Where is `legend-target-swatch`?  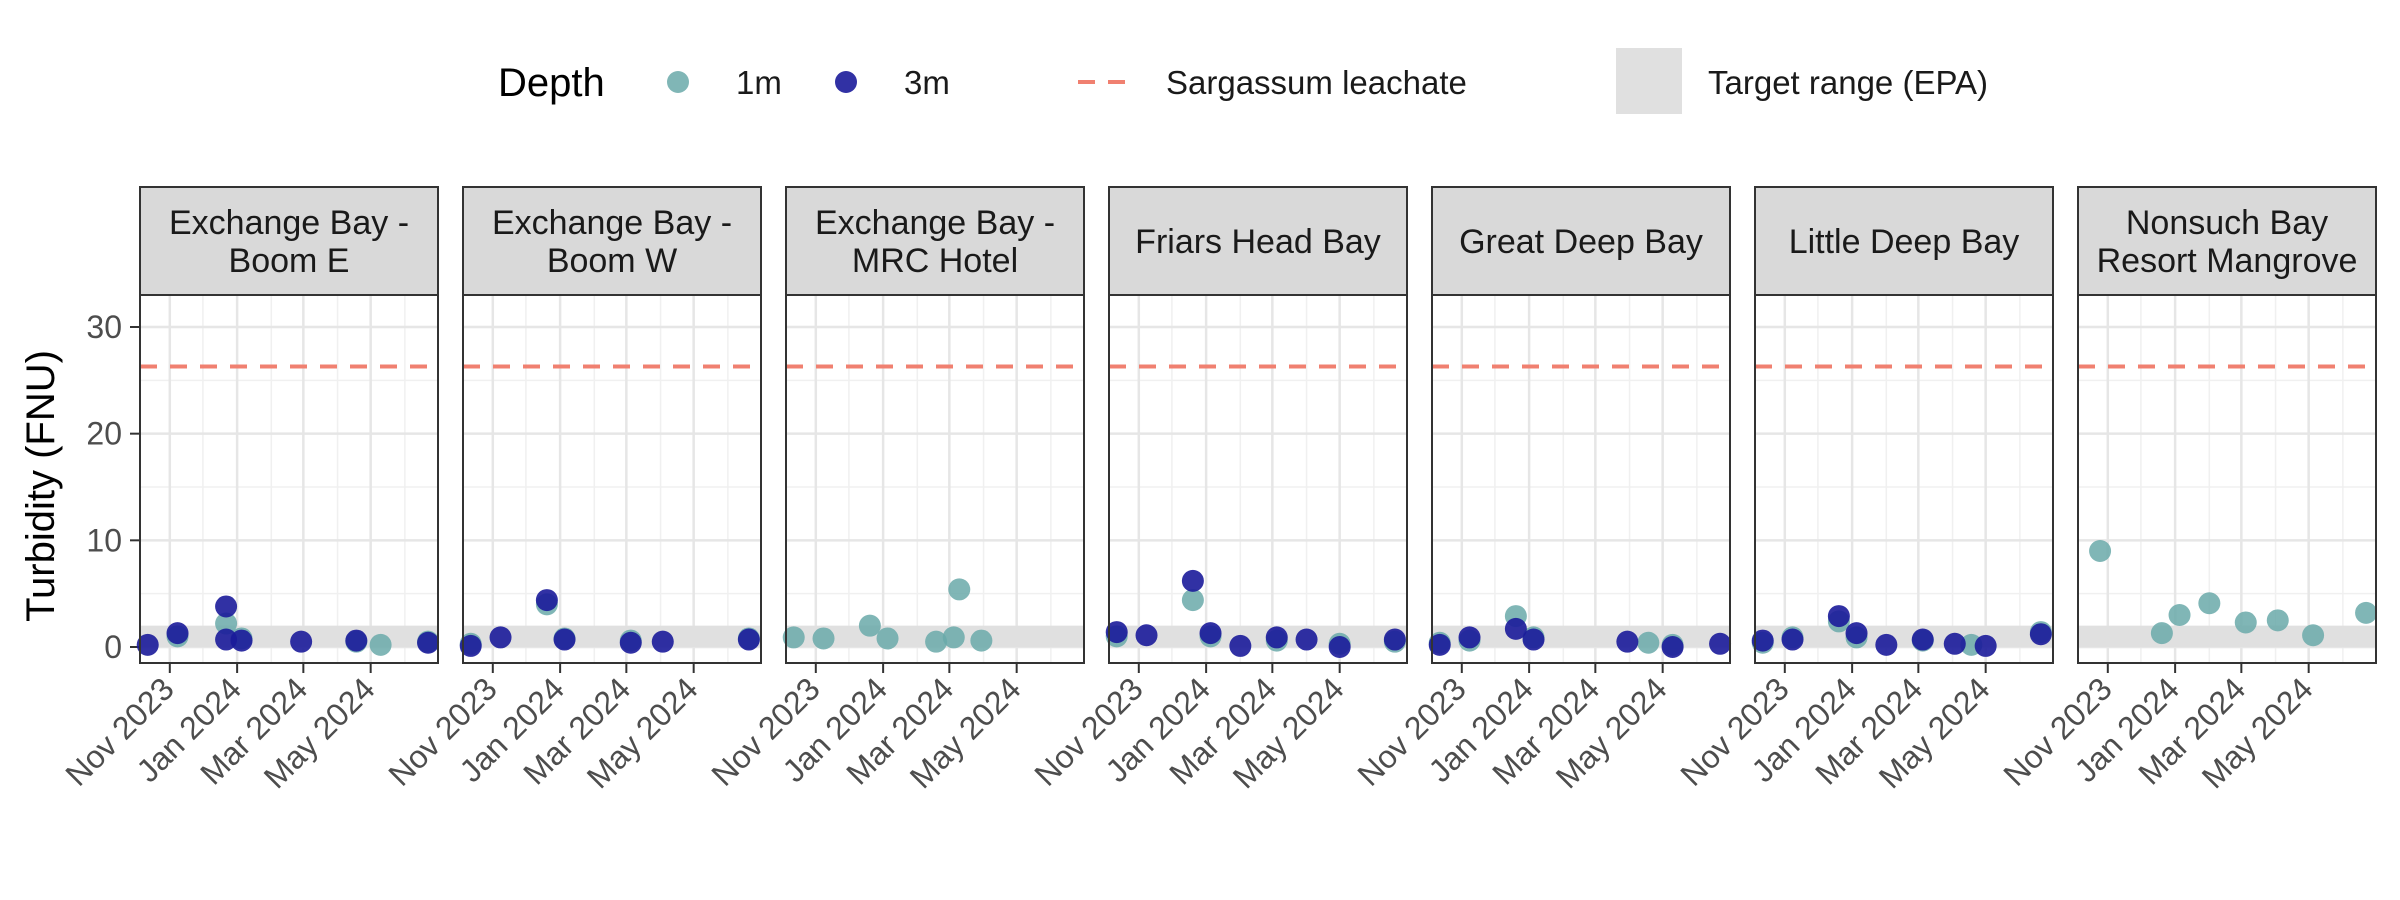
legend-target-swatch is located at coordinates (1649, 81).